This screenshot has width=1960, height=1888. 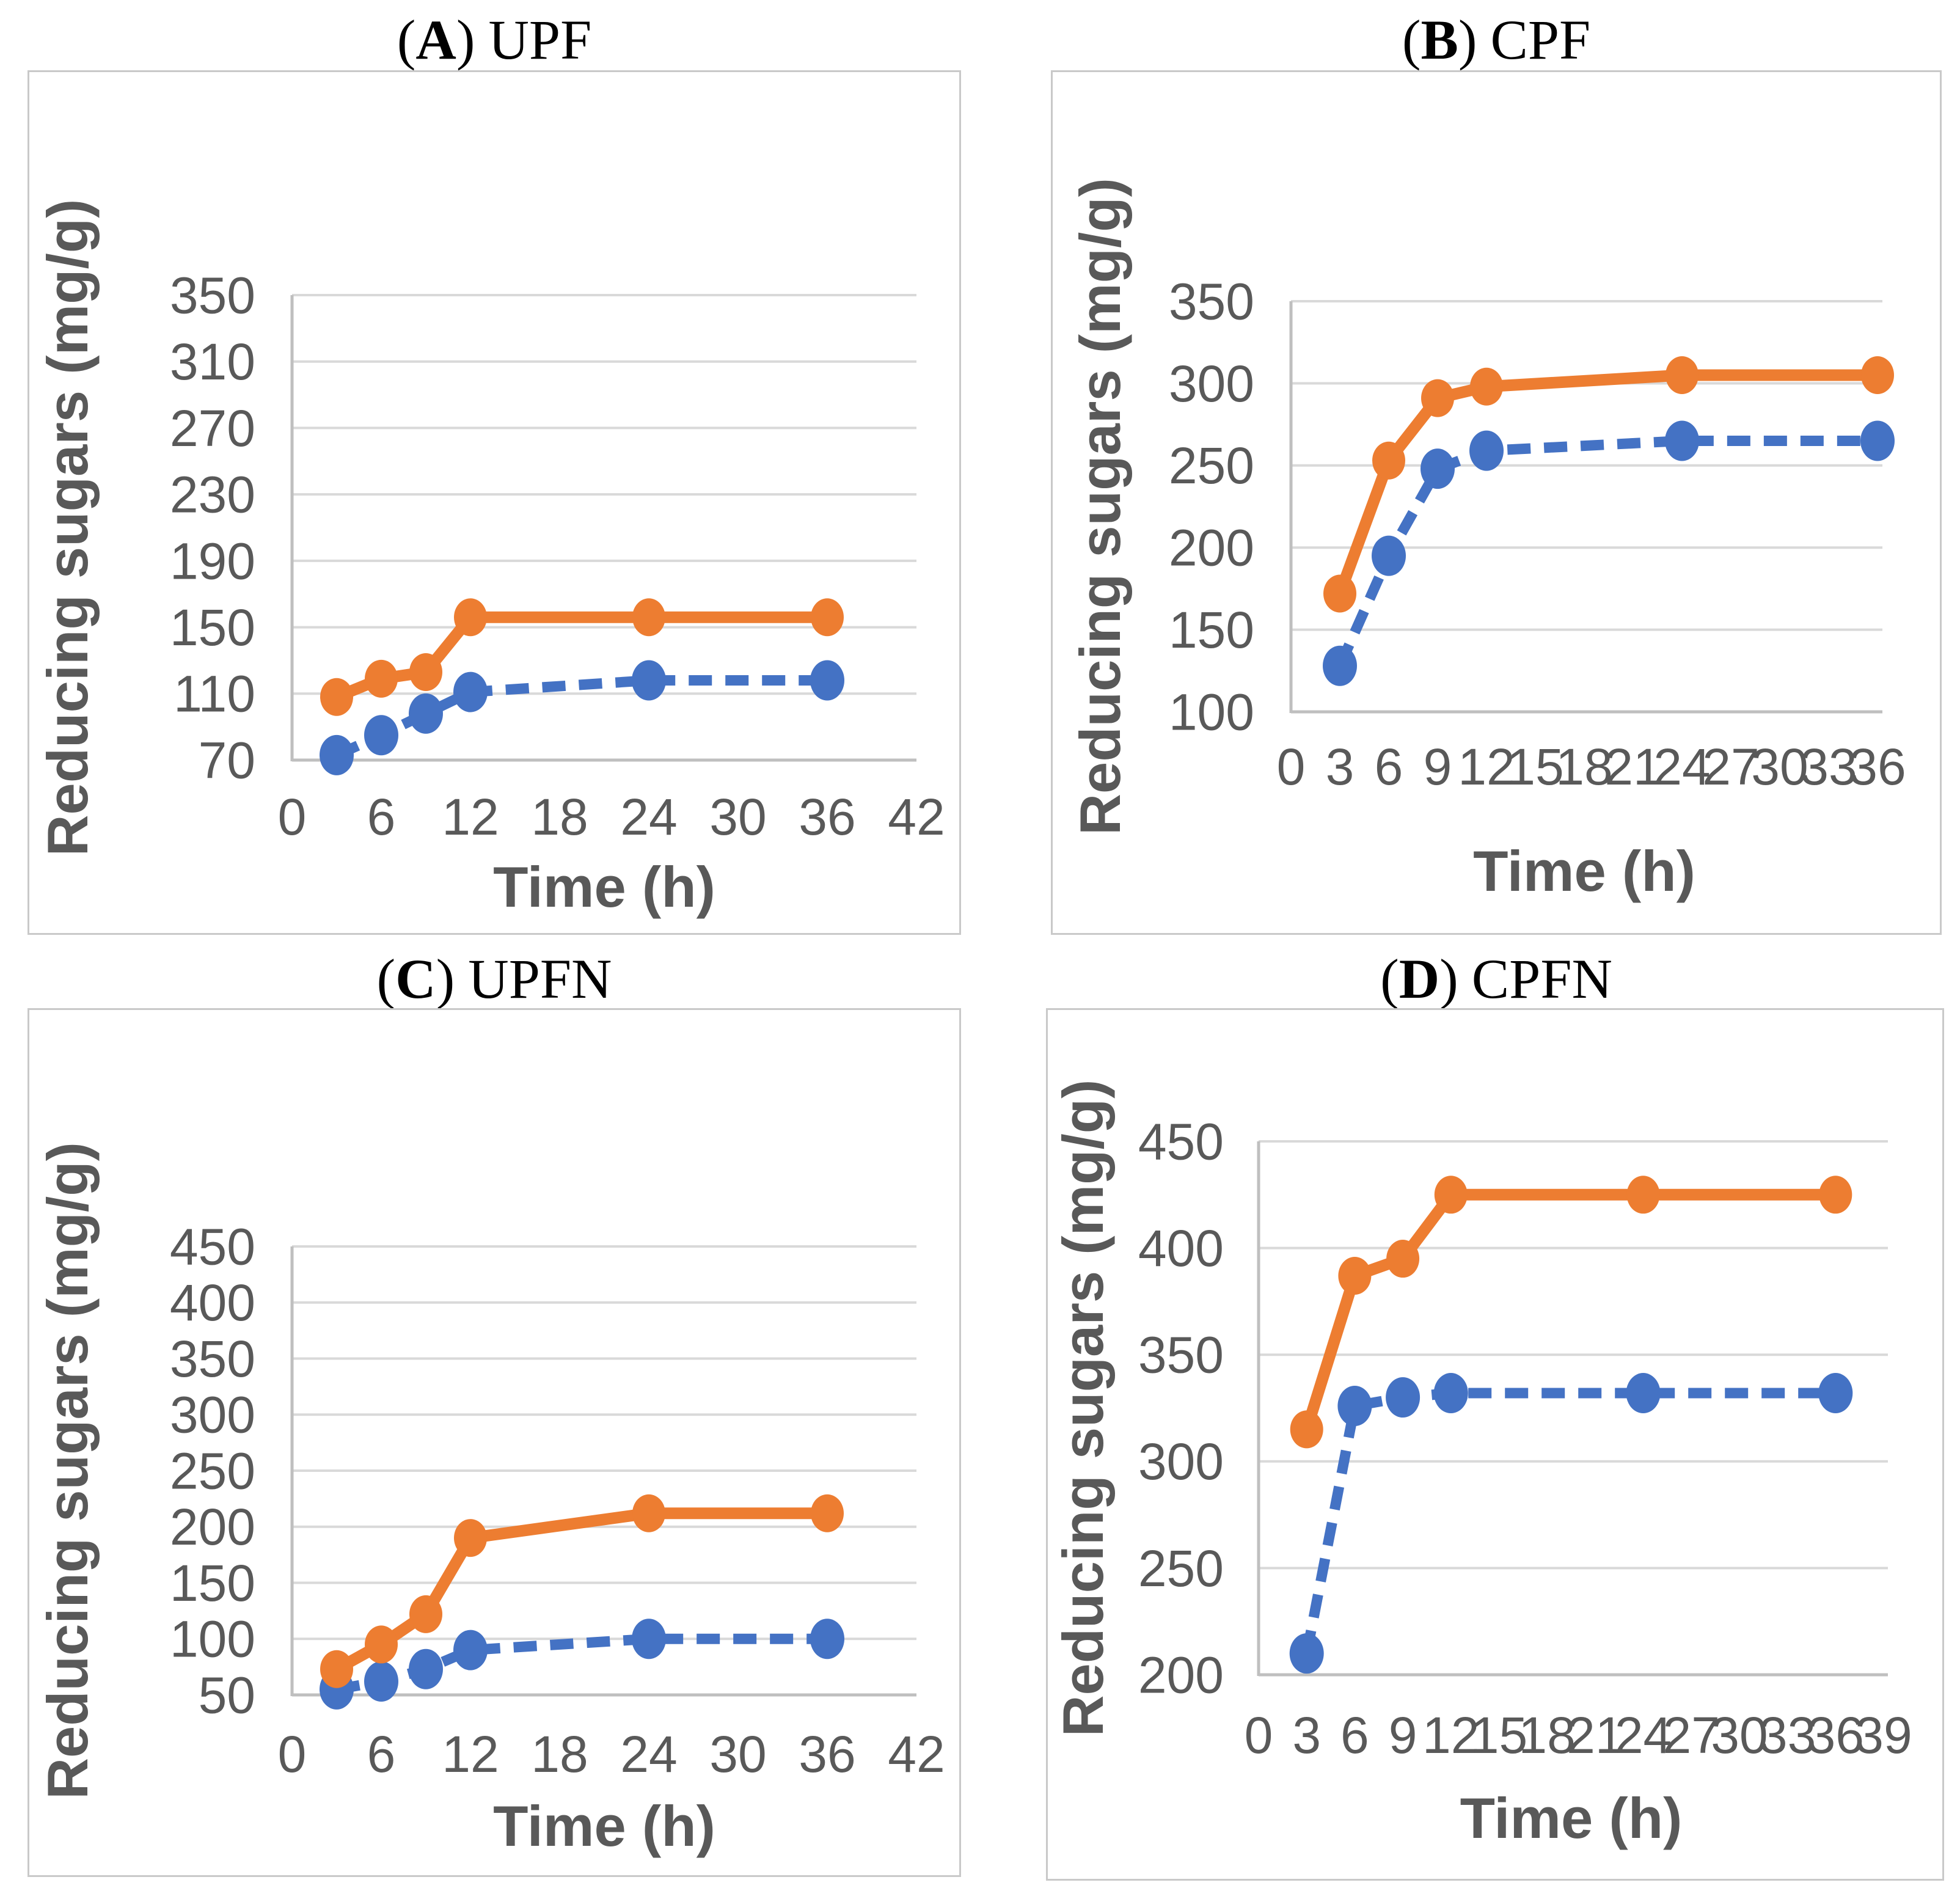 I want to click on y-tick-label: 230, so click(x=213, y=495).